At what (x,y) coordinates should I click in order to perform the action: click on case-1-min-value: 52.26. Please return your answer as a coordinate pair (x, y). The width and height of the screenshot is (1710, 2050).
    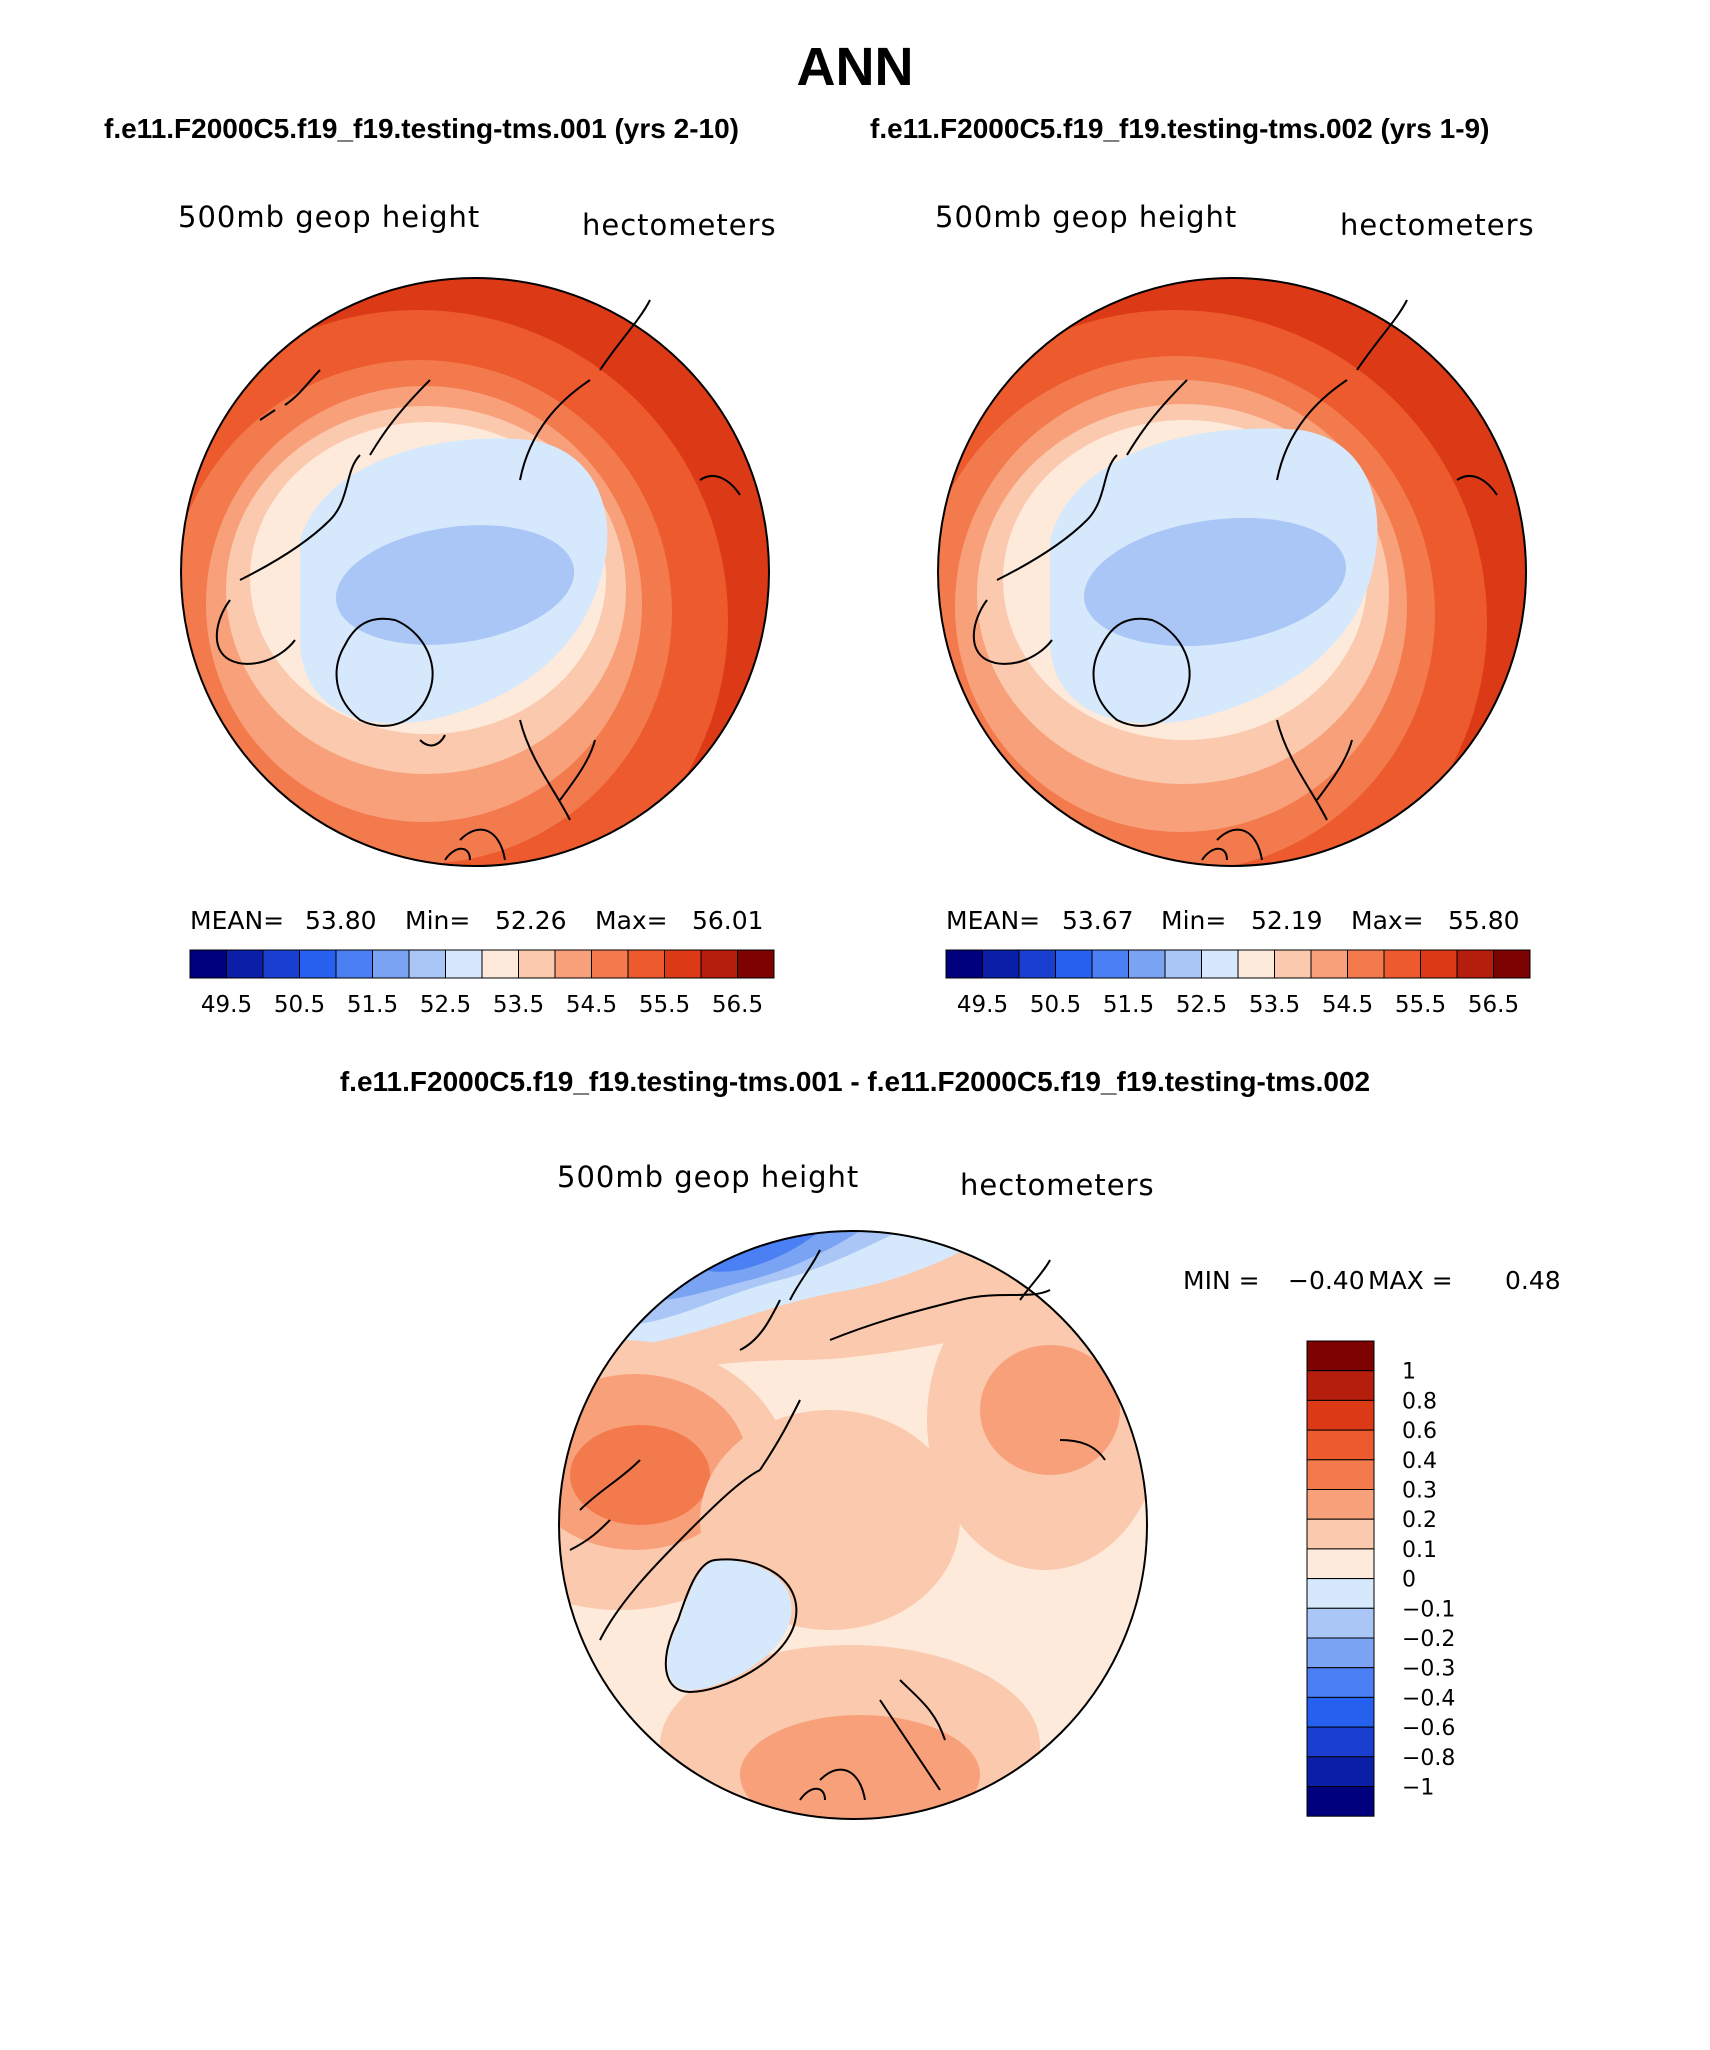
    Looking at the image, I should click on (531, 920).